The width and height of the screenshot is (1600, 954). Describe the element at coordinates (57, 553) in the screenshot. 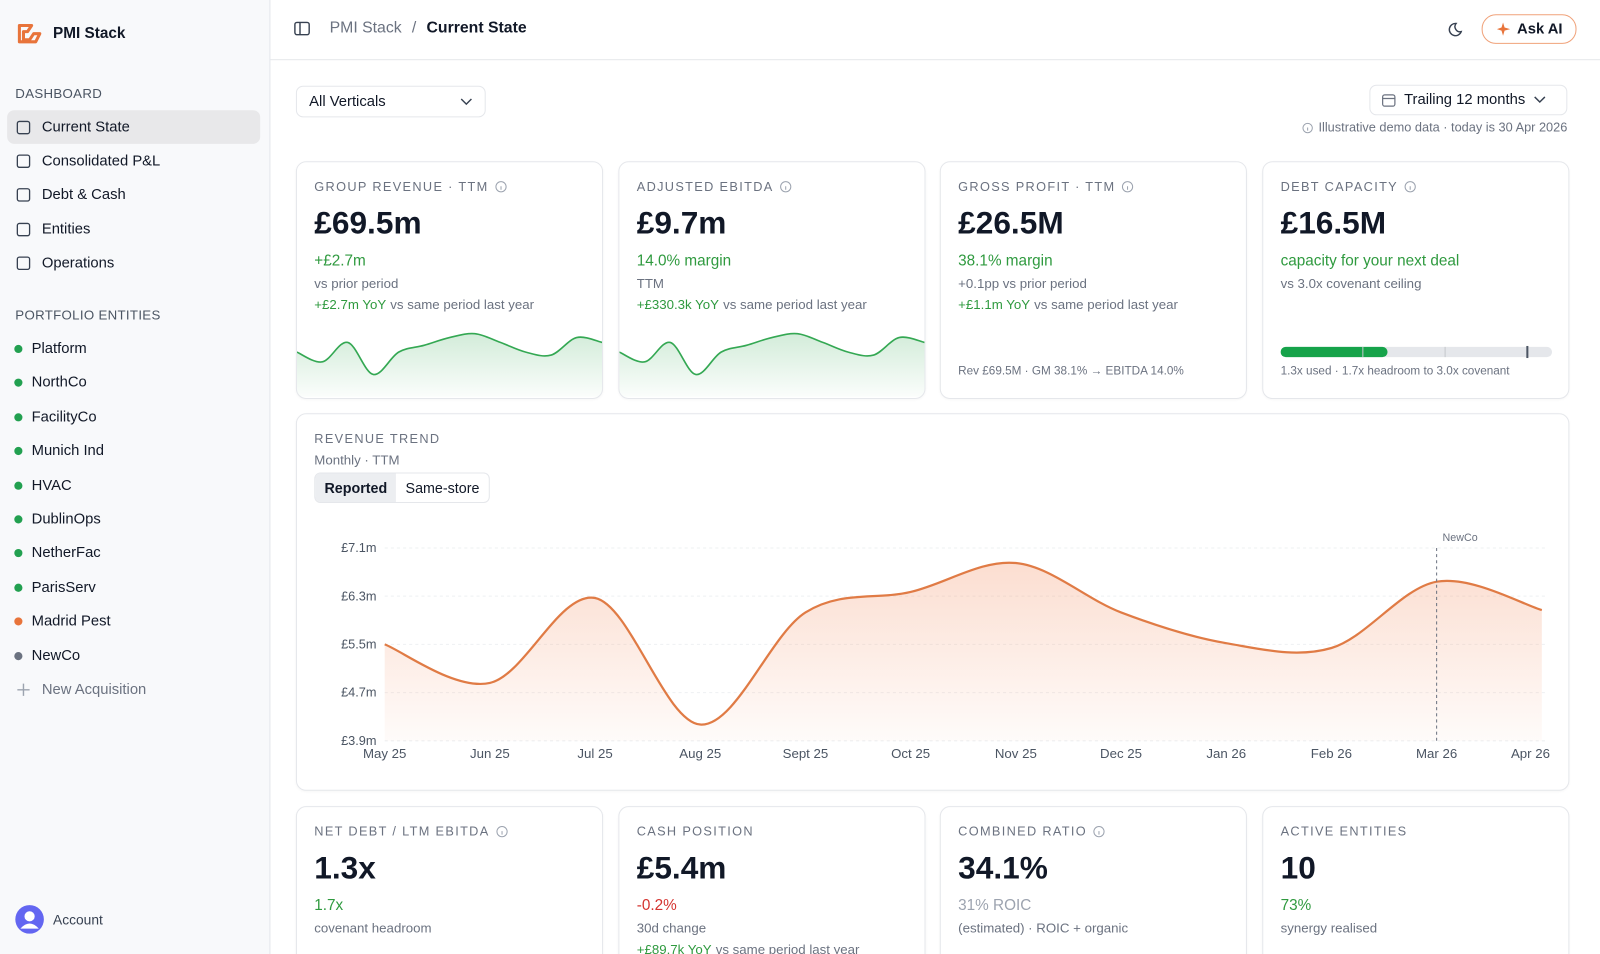

I see `entity-item: NetherFac` at that location.